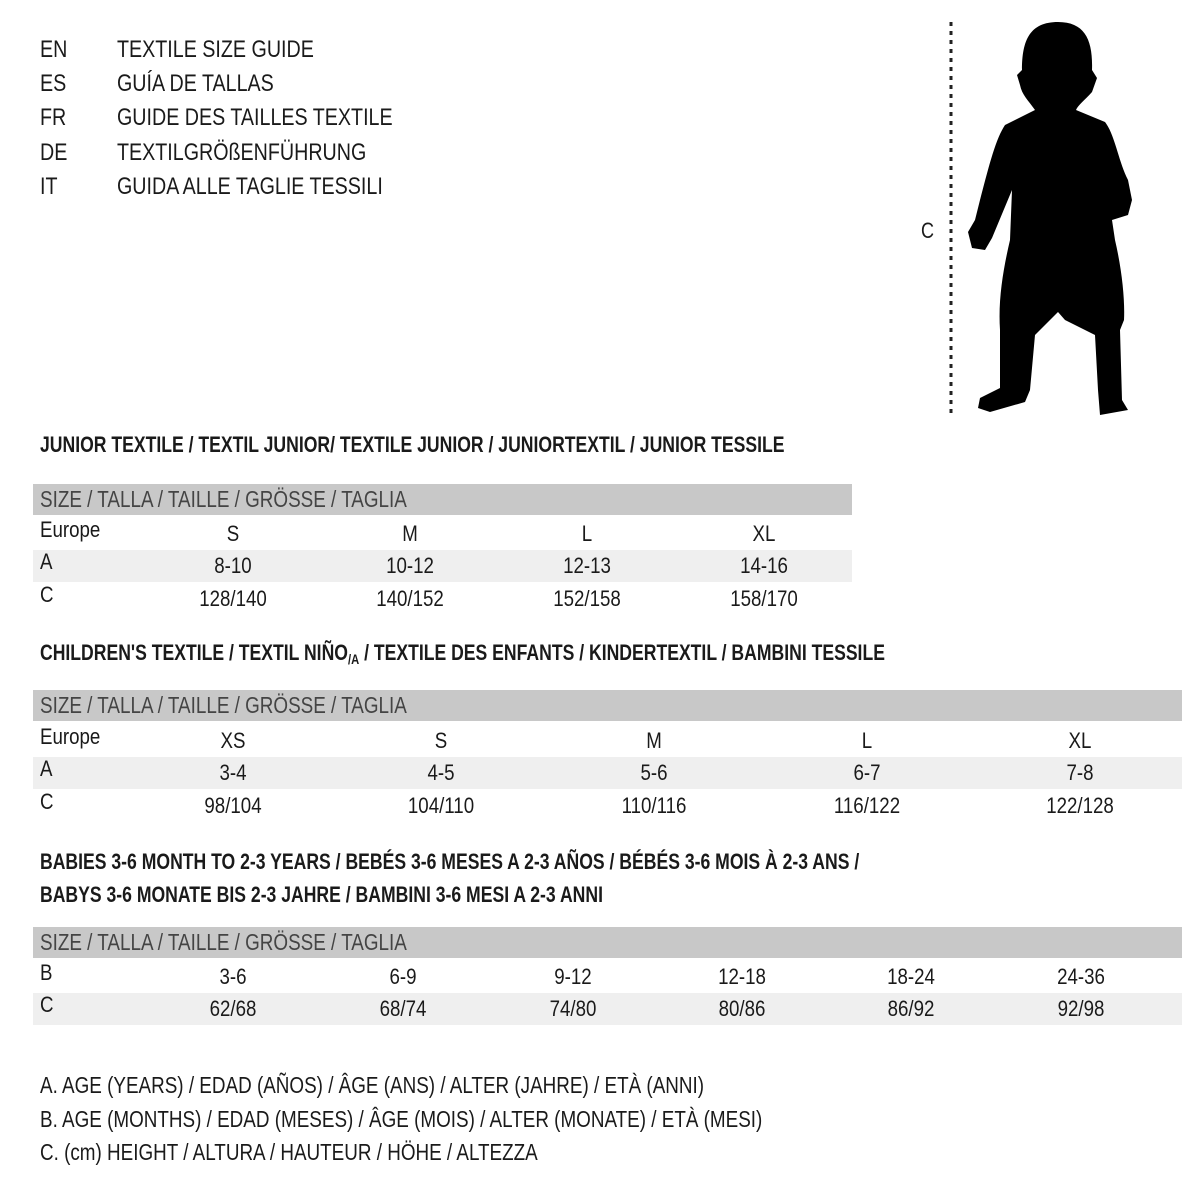  What do you see at coordinates (233, 976) in the screenshot?
I see `table-cell: 3-6` at bounding box center [233, 976].